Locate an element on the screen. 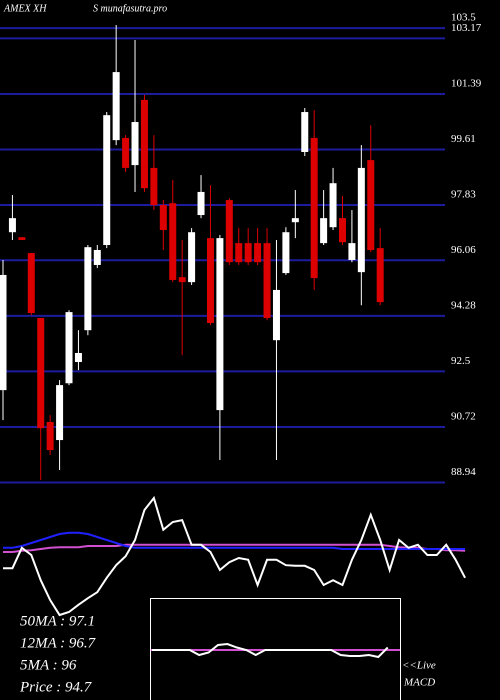 This screenshot has width=500, height=700. y-tick-label: 90.72 is located at coordinates (463, 416).